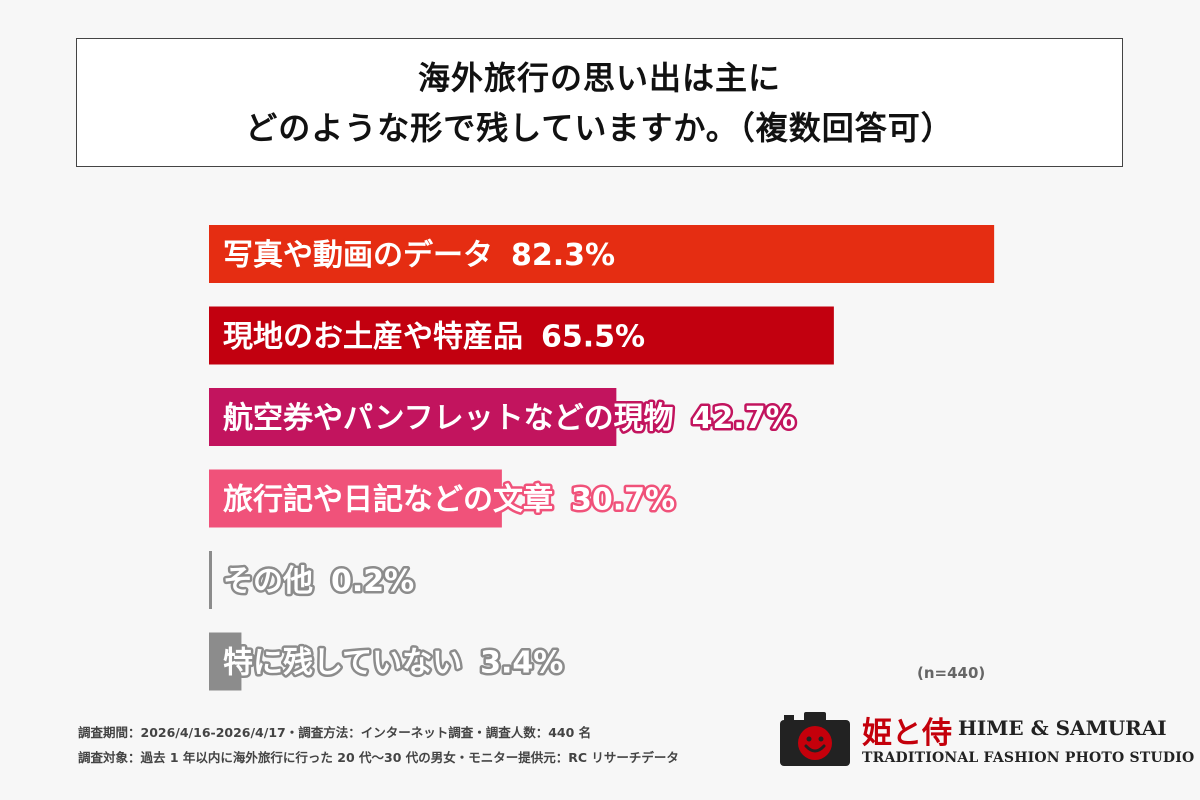 The width and height of the screenshot is (1200, 800). I want to click on logo-kanji: 姫と侍, so click(907, 733).